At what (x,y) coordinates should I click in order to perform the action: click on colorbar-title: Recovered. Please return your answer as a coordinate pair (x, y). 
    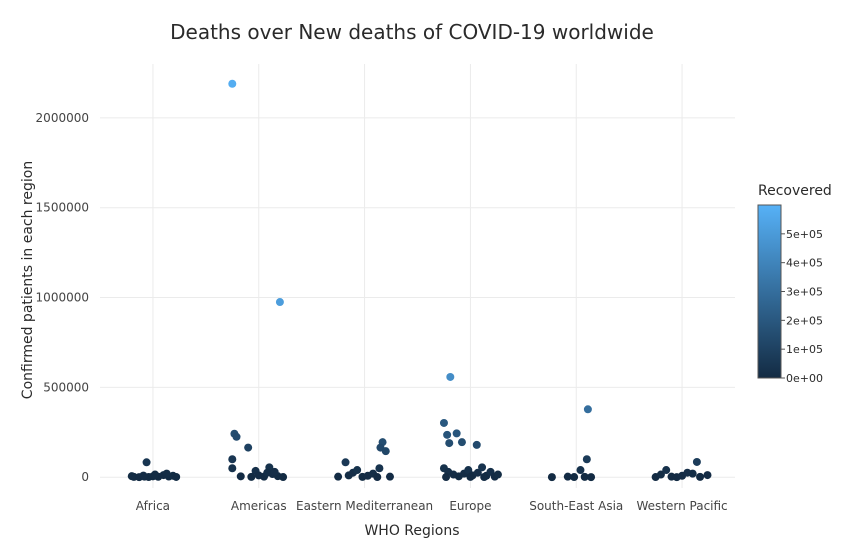
    Looking at the image, I should click on (795, 191).